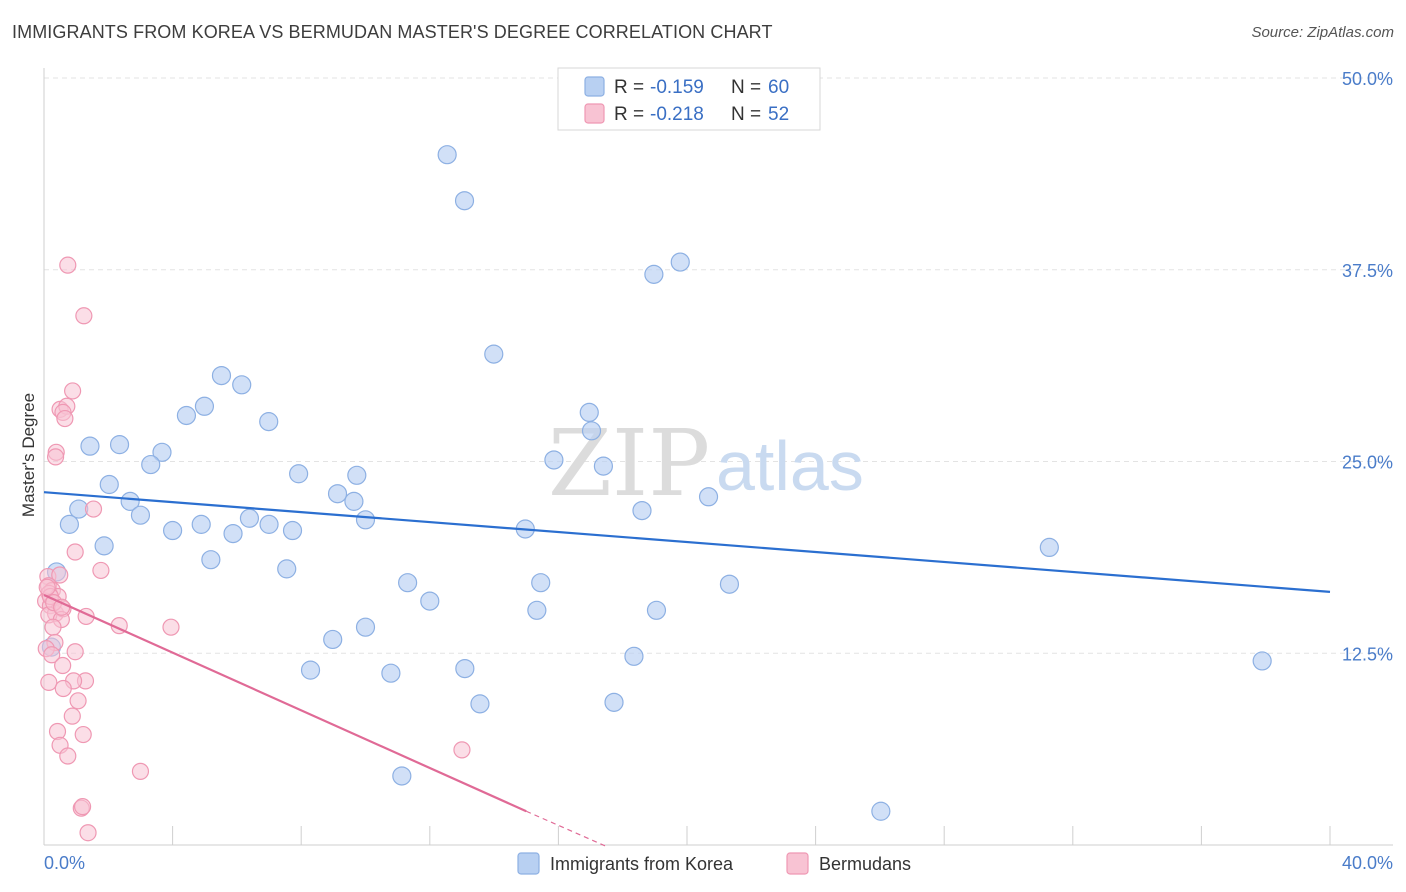 This screenshot has height=892, width=1406. I want to click on y-axis-label: Master's Degree, so click(28, 455).